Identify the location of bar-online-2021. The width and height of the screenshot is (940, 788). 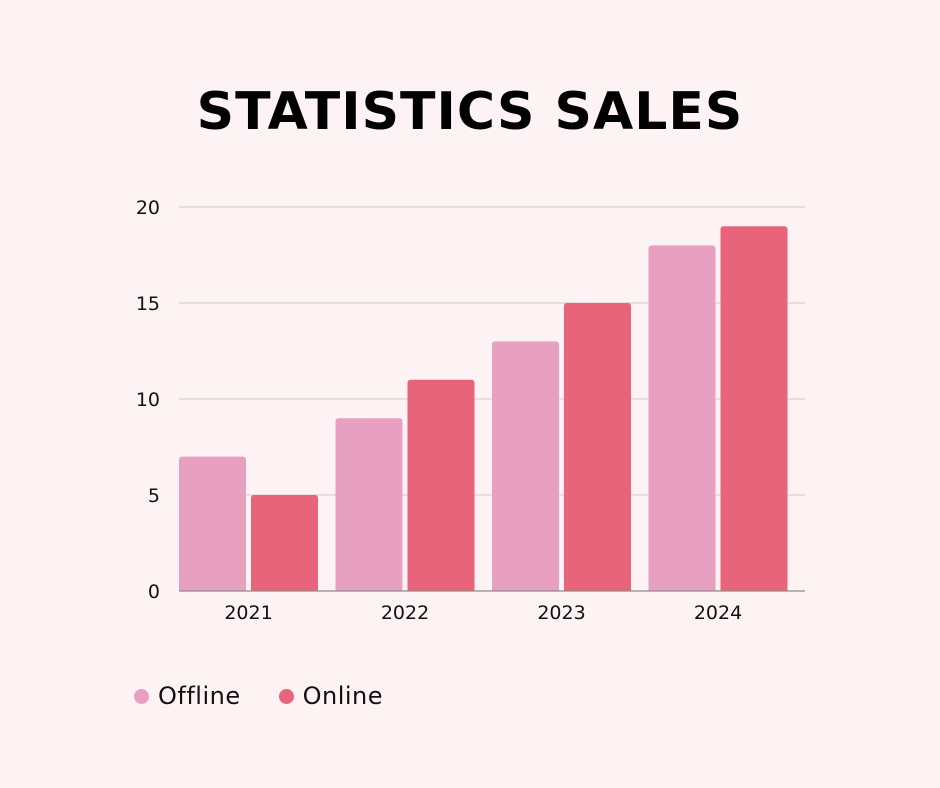
(284, 543).